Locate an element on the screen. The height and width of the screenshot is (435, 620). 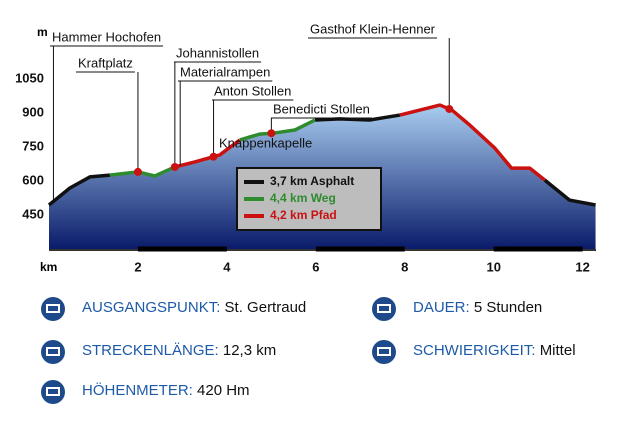
legend-entry: 3,7 km Asphalt is located at coordinates (312, 181).